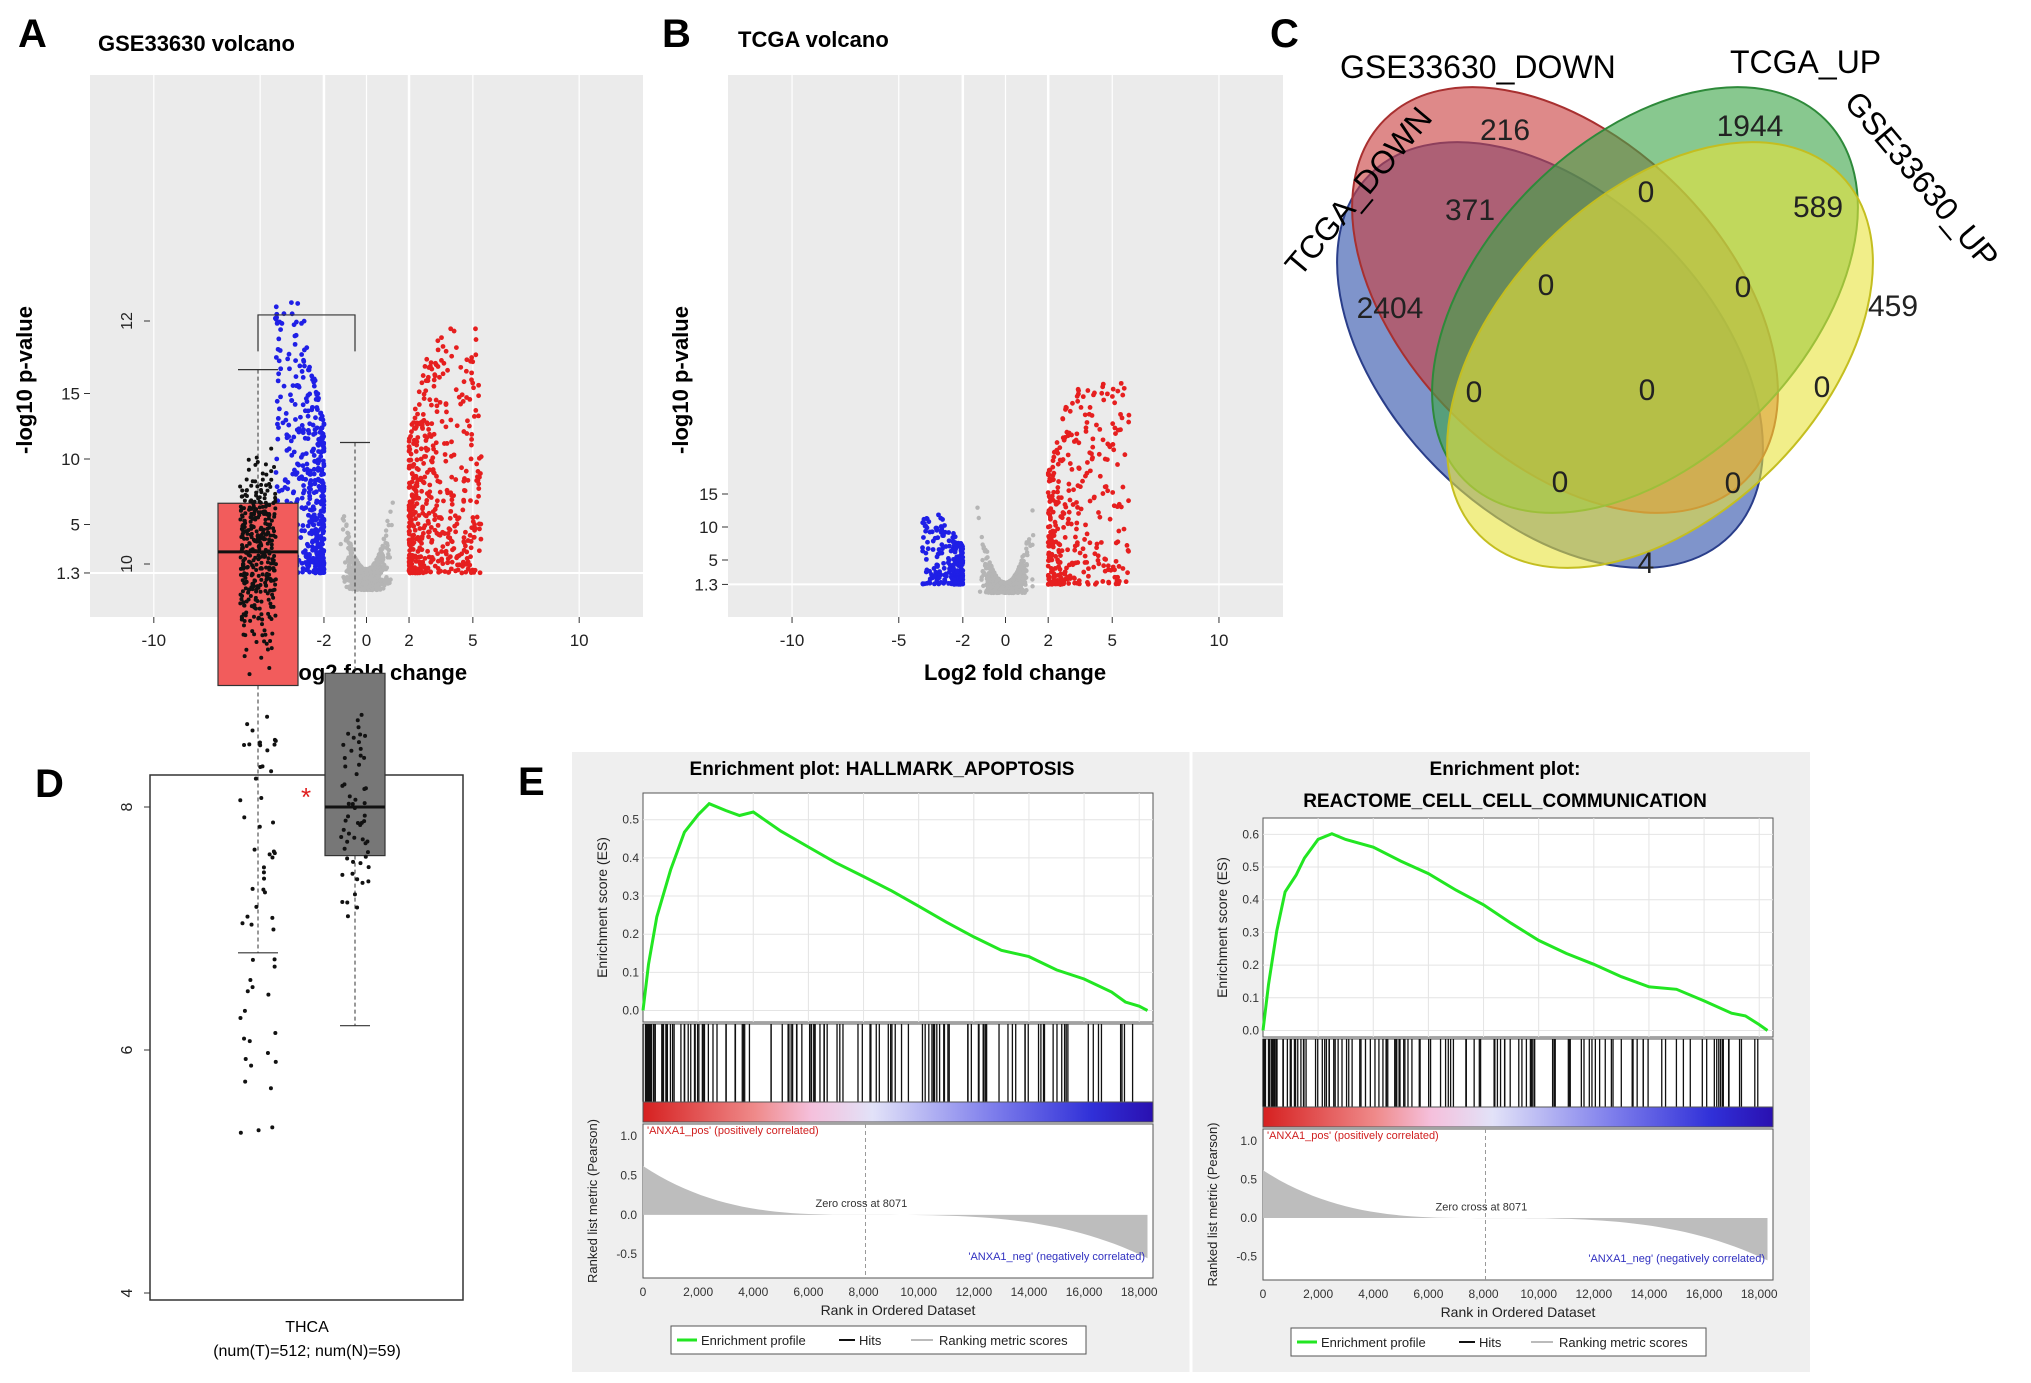  Describe the element at coordinates (408, 640) in the screenshot. I see `x-tick-label: 2` at that location.